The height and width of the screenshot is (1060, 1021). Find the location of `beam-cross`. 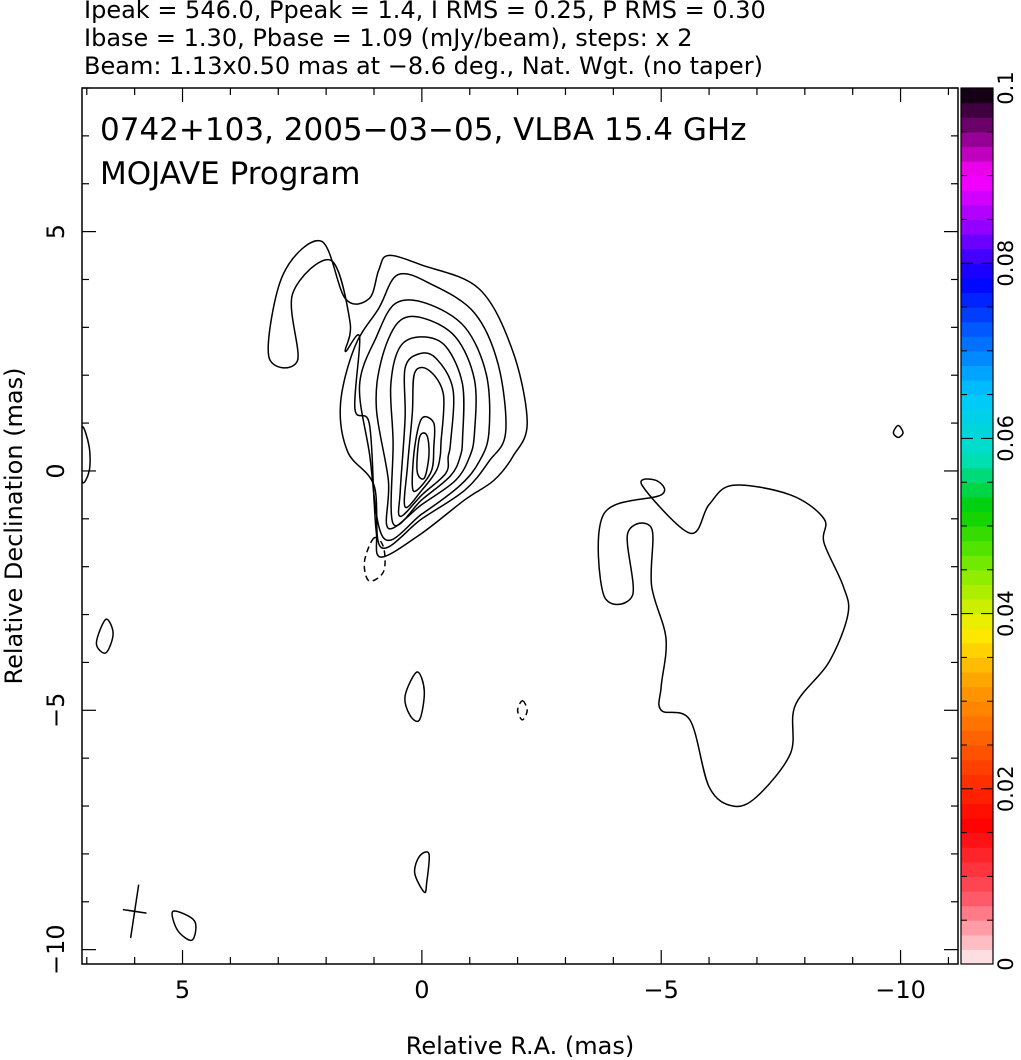

beam-cross is located at coordinates (134, 911).